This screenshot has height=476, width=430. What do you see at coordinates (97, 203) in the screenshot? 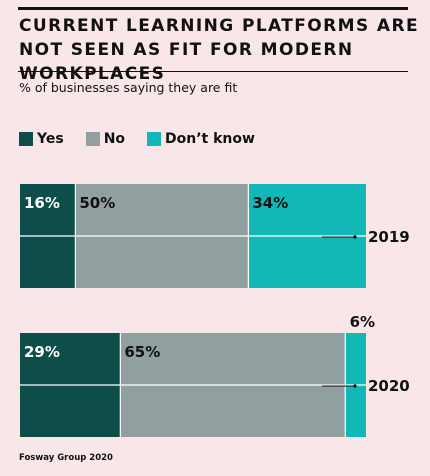
I see `data-label-2019-no: 50%` at bounding box center [97, 203].